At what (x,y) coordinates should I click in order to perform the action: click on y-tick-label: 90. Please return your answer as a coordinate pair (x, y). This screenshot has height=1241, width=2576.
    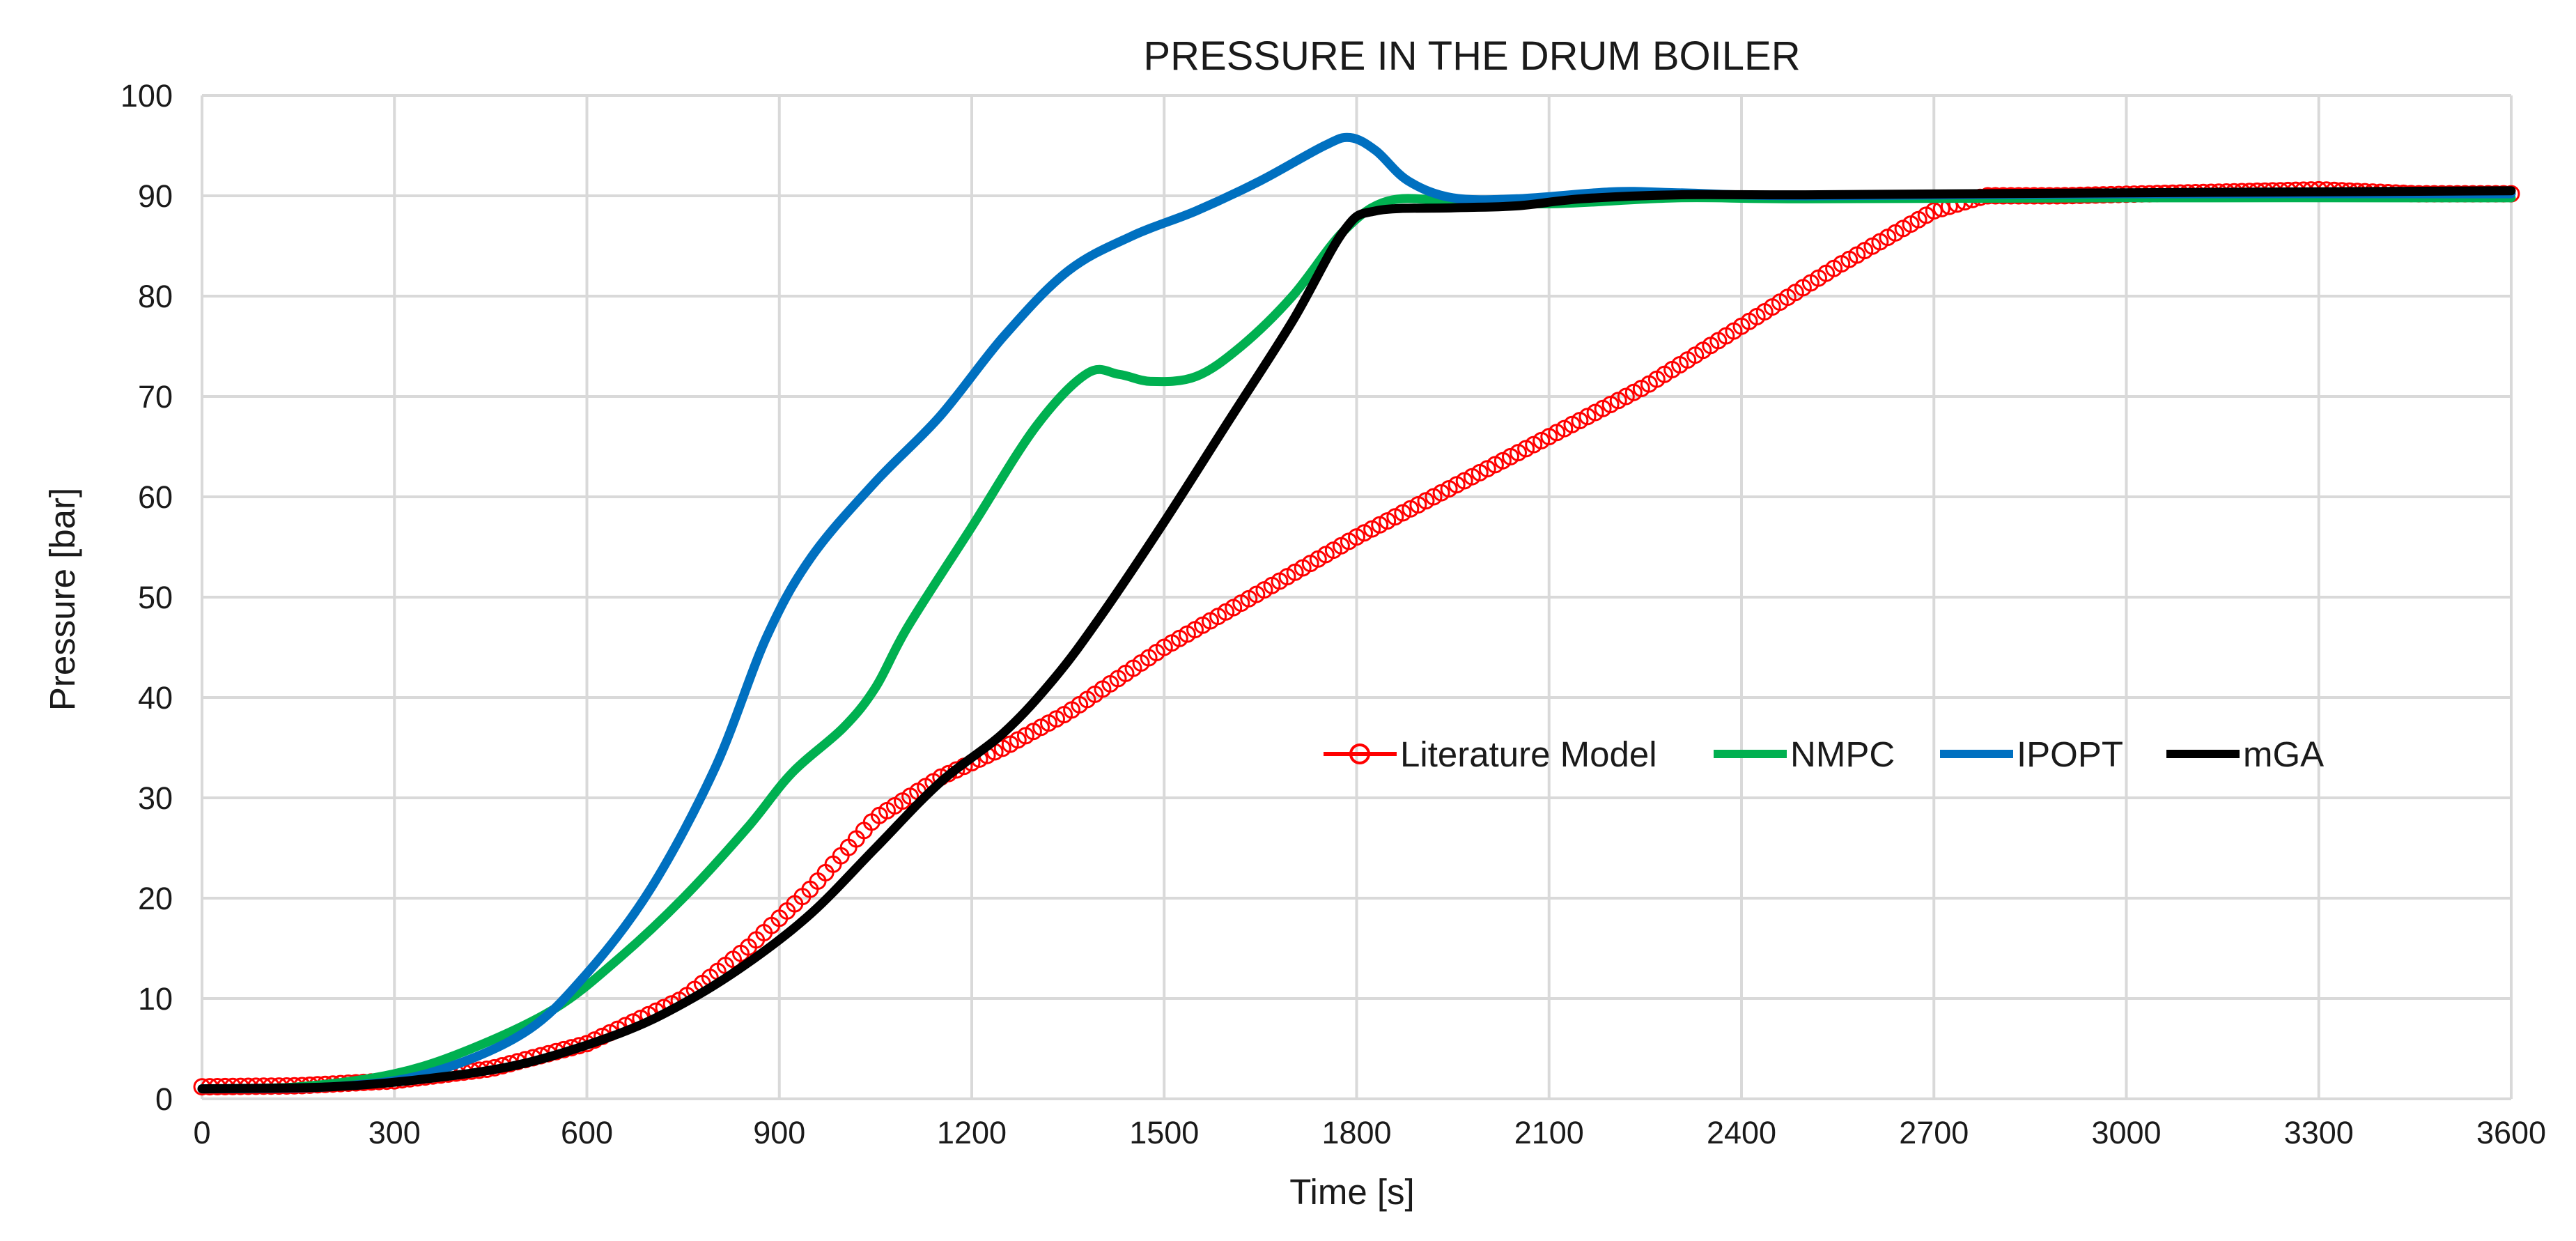
    Looking at the image, I should click on (155, 196).